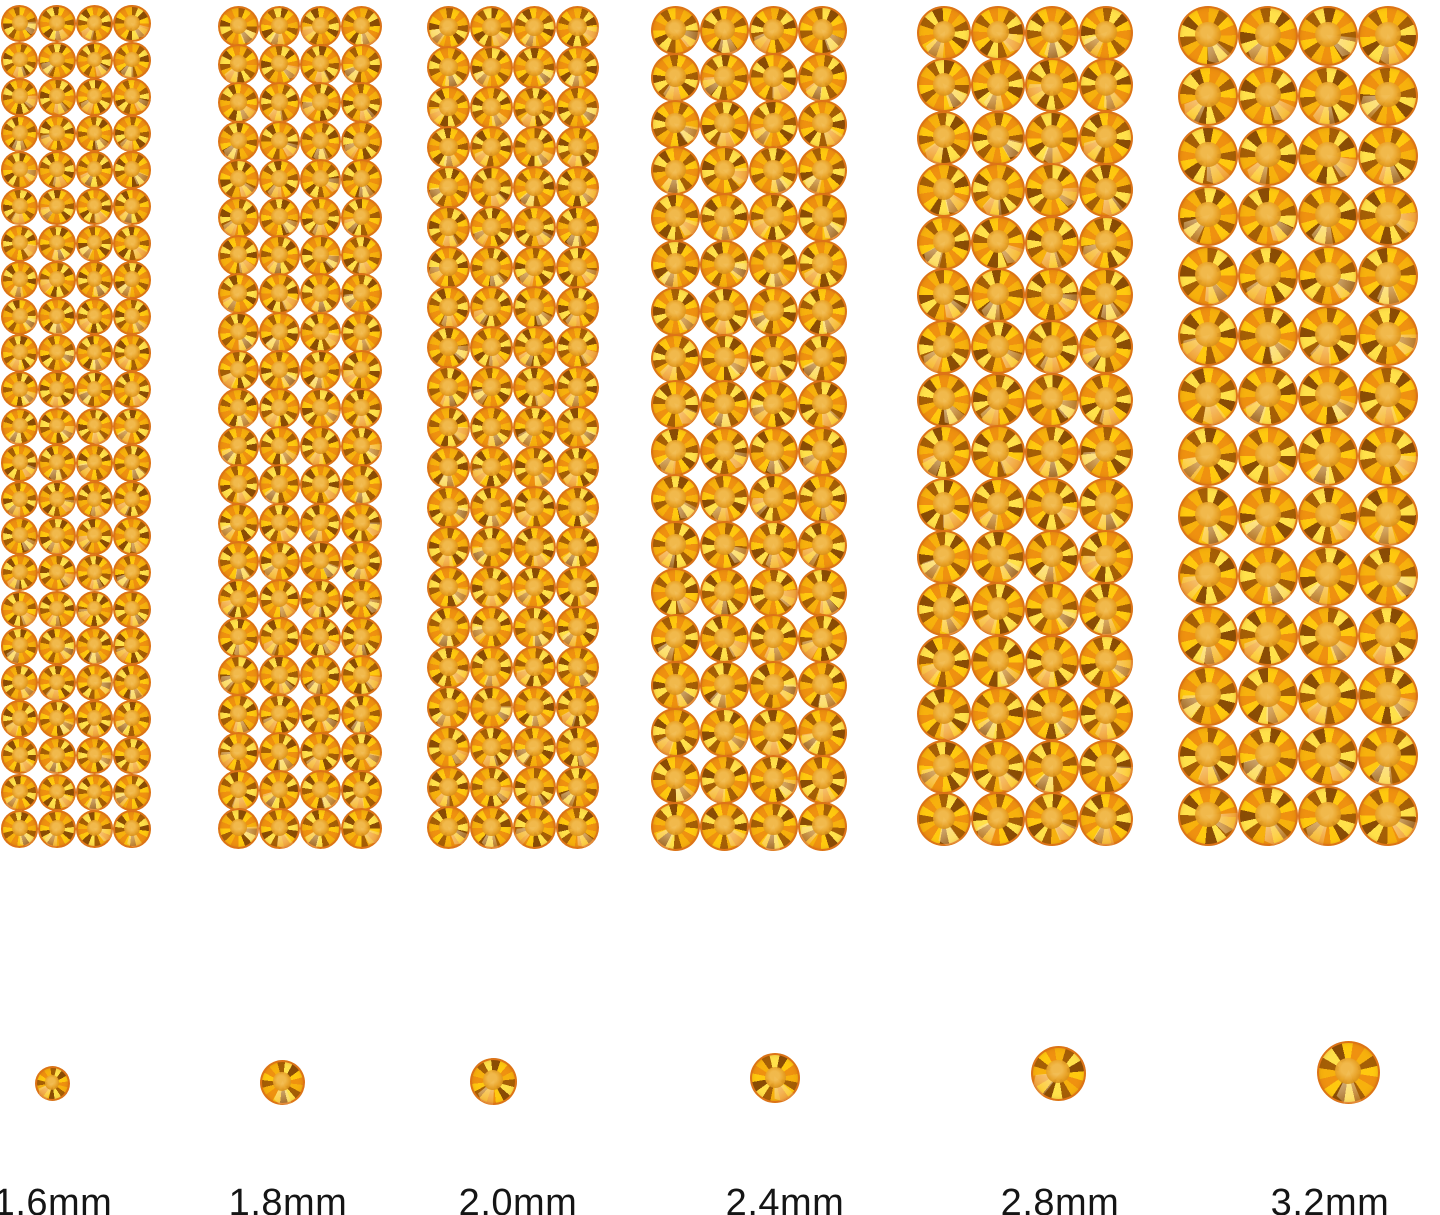  I want to click on size-label-1.6mm: 1.6mm, so click(56, 1198).